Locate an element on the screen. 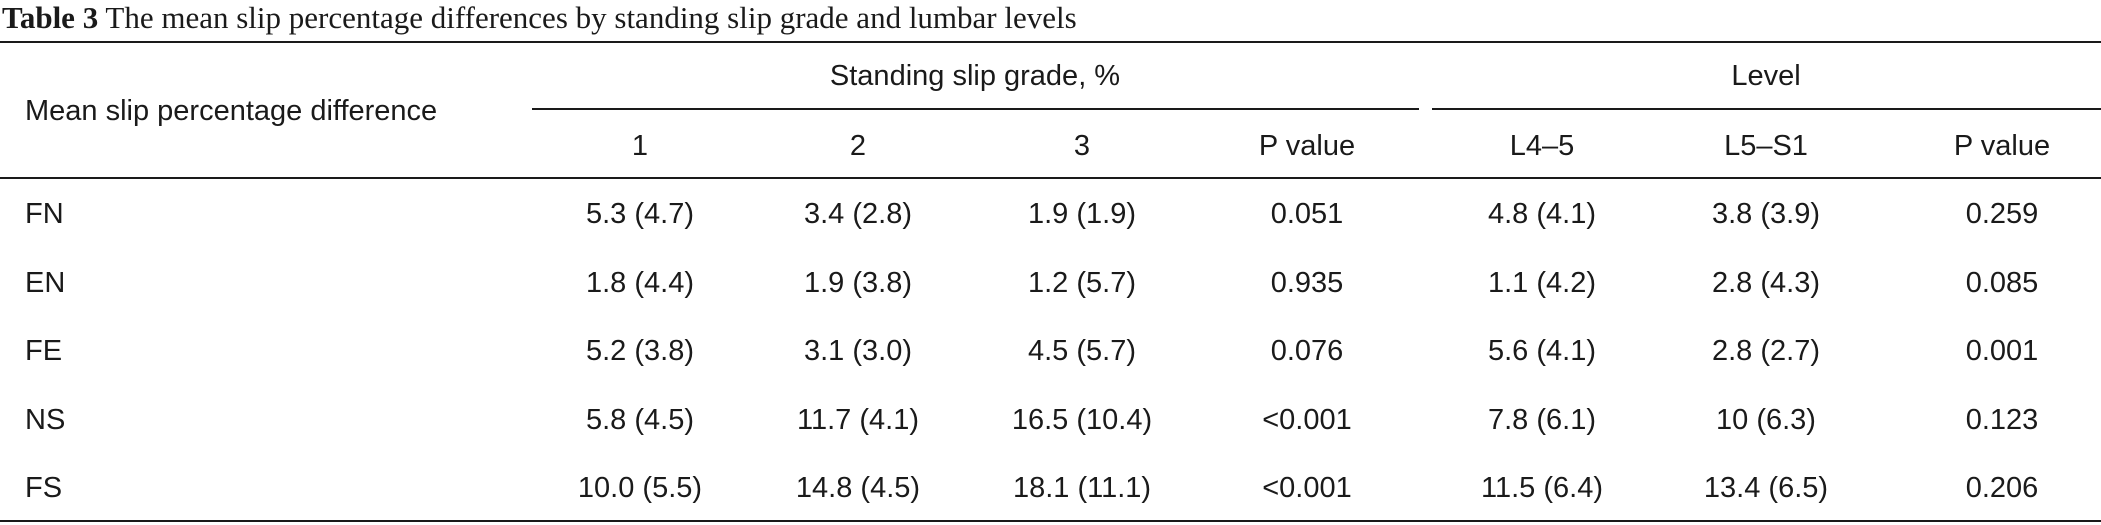 The height and width of the screenshot is (525, 2101). table-cell: 18.1 (11.1) is located at coordinates (1082, 488).